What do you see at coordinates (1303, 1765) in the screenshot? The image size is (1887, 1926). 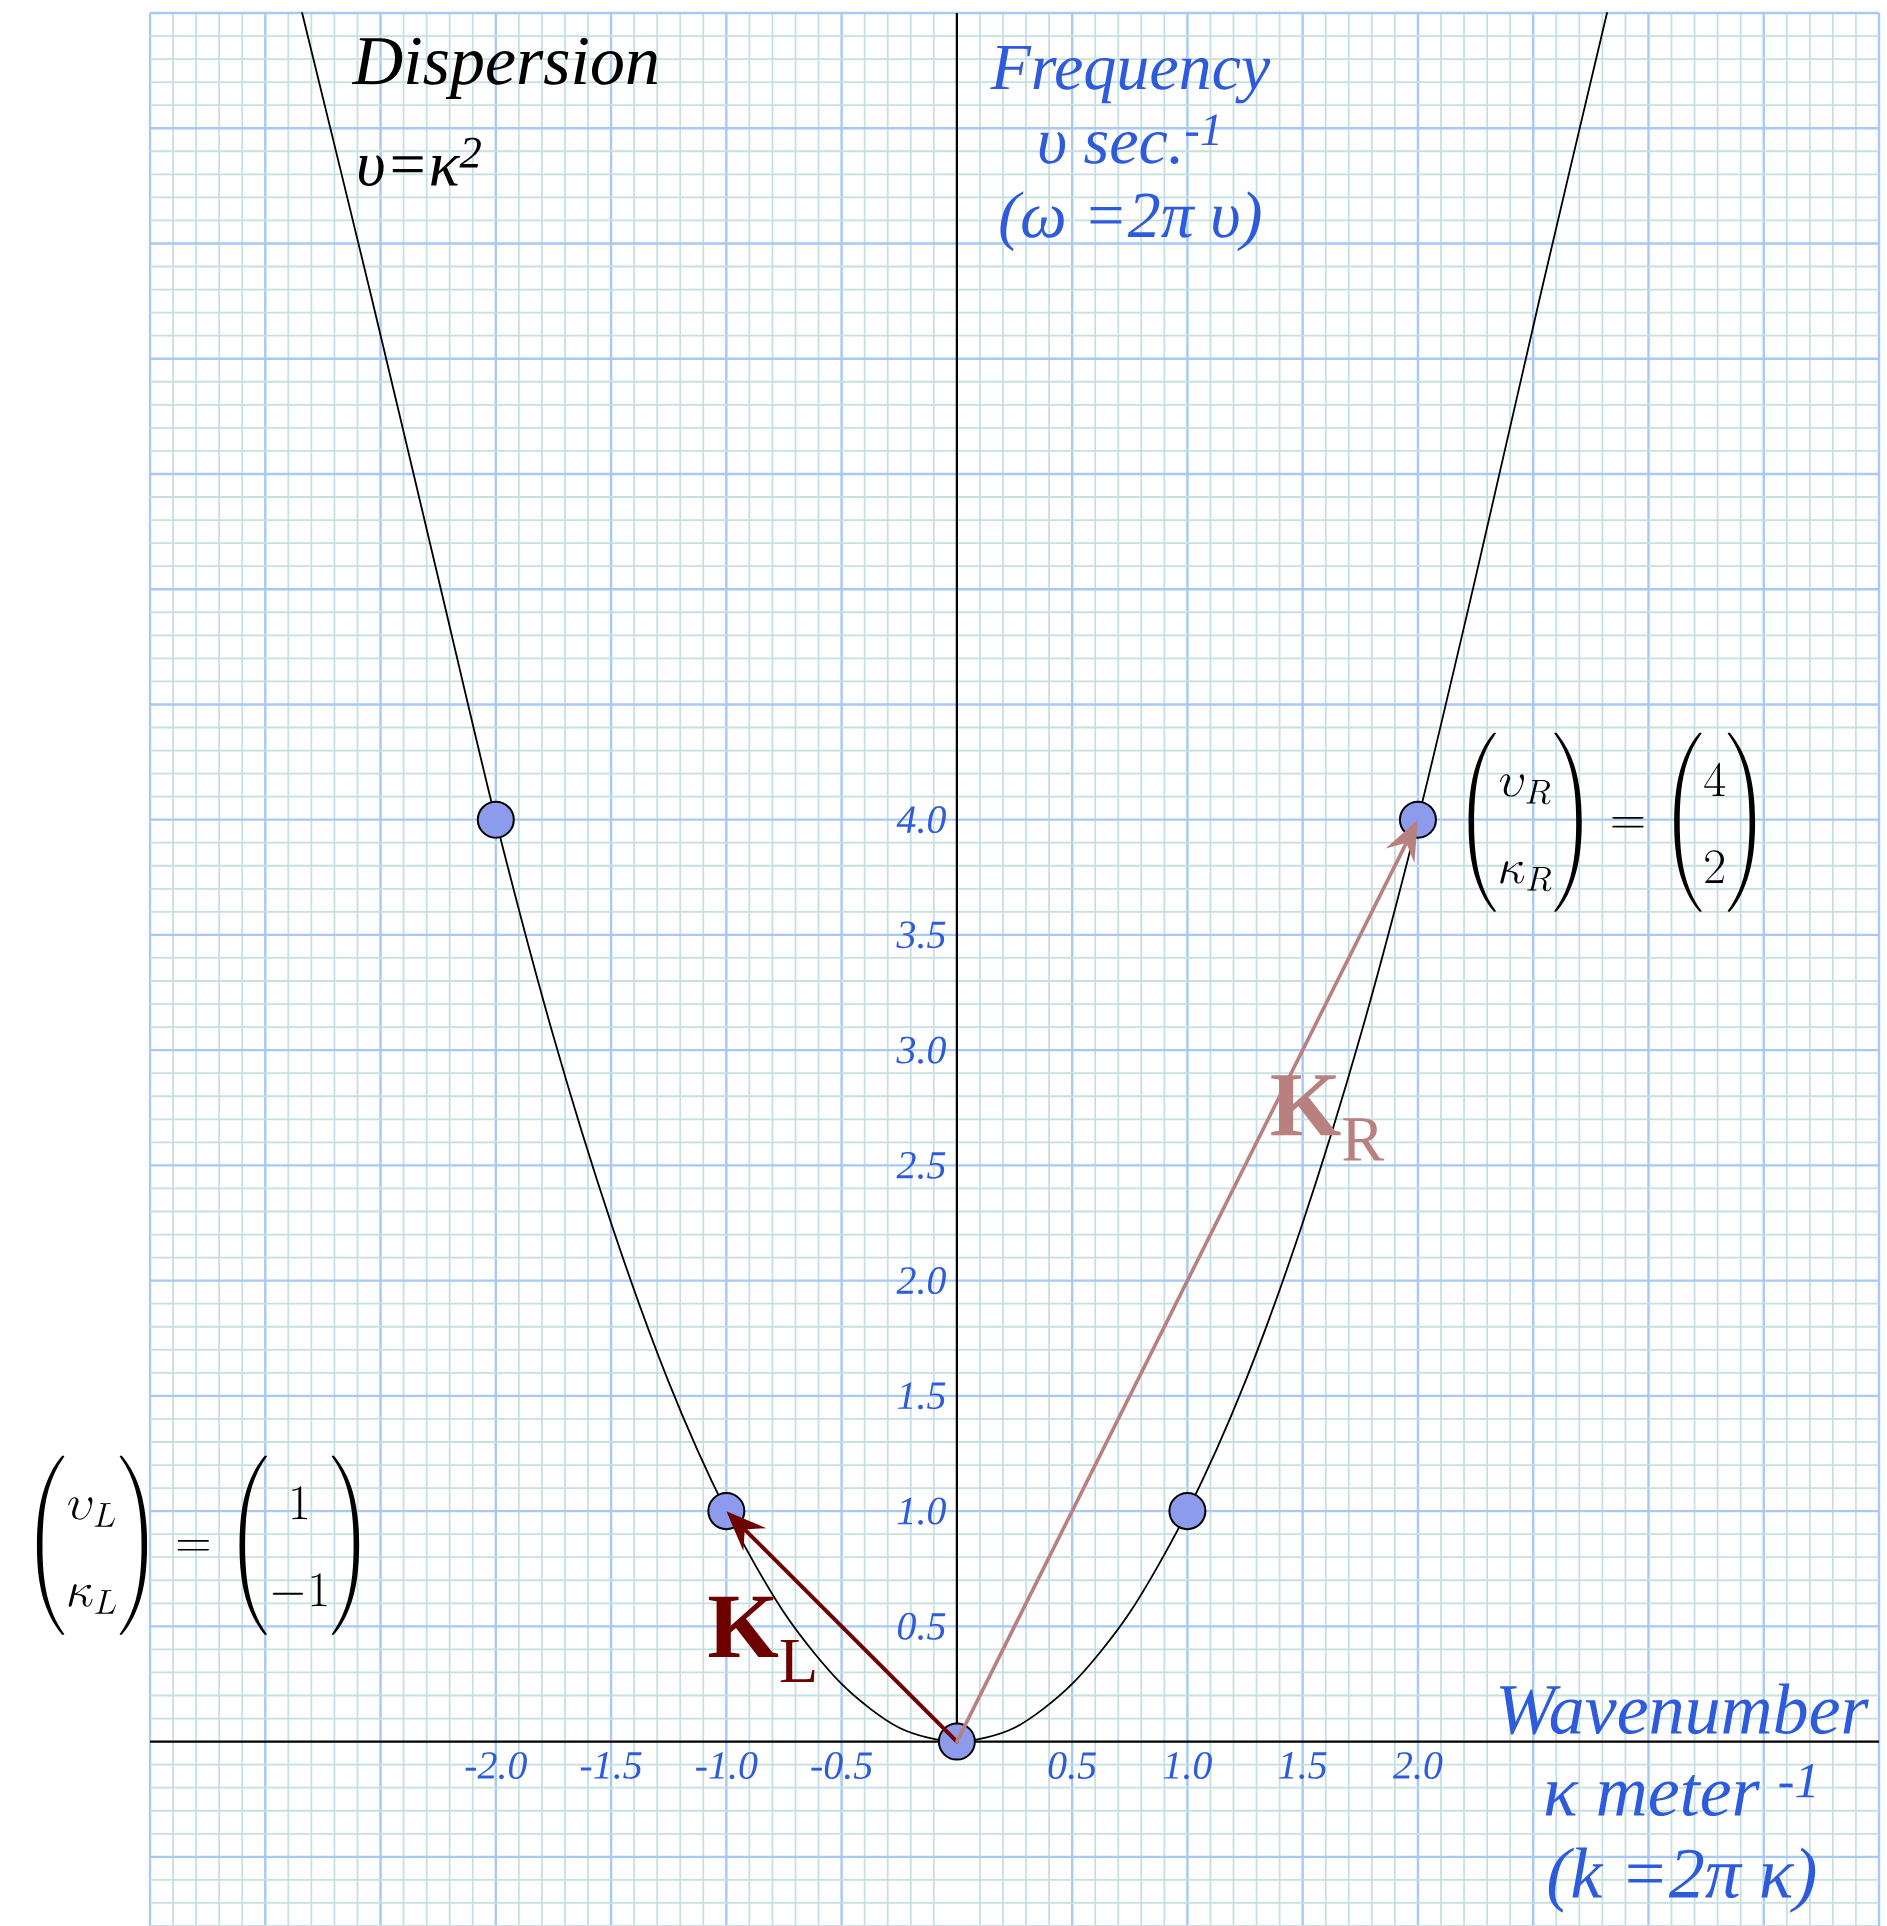 I see `x-tick-label: 1.5` at bounding box center [1303, 1765].